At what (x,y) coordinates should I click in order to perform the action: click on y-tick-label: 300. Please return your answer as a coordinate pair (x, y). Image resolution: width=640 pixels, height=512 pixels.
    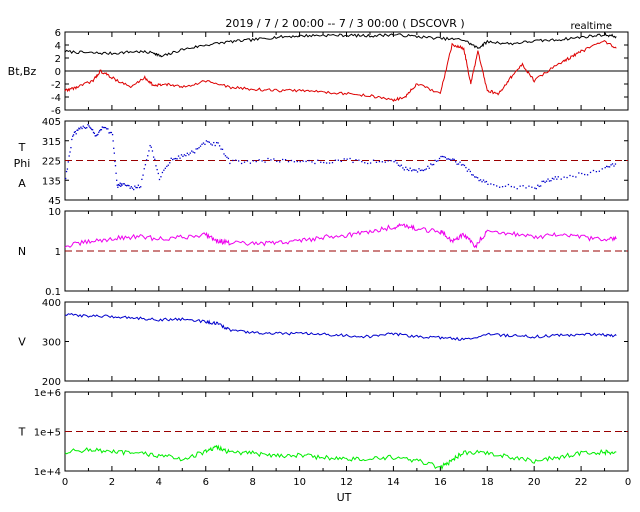
    Looking at the image, I should click on (51, 343).